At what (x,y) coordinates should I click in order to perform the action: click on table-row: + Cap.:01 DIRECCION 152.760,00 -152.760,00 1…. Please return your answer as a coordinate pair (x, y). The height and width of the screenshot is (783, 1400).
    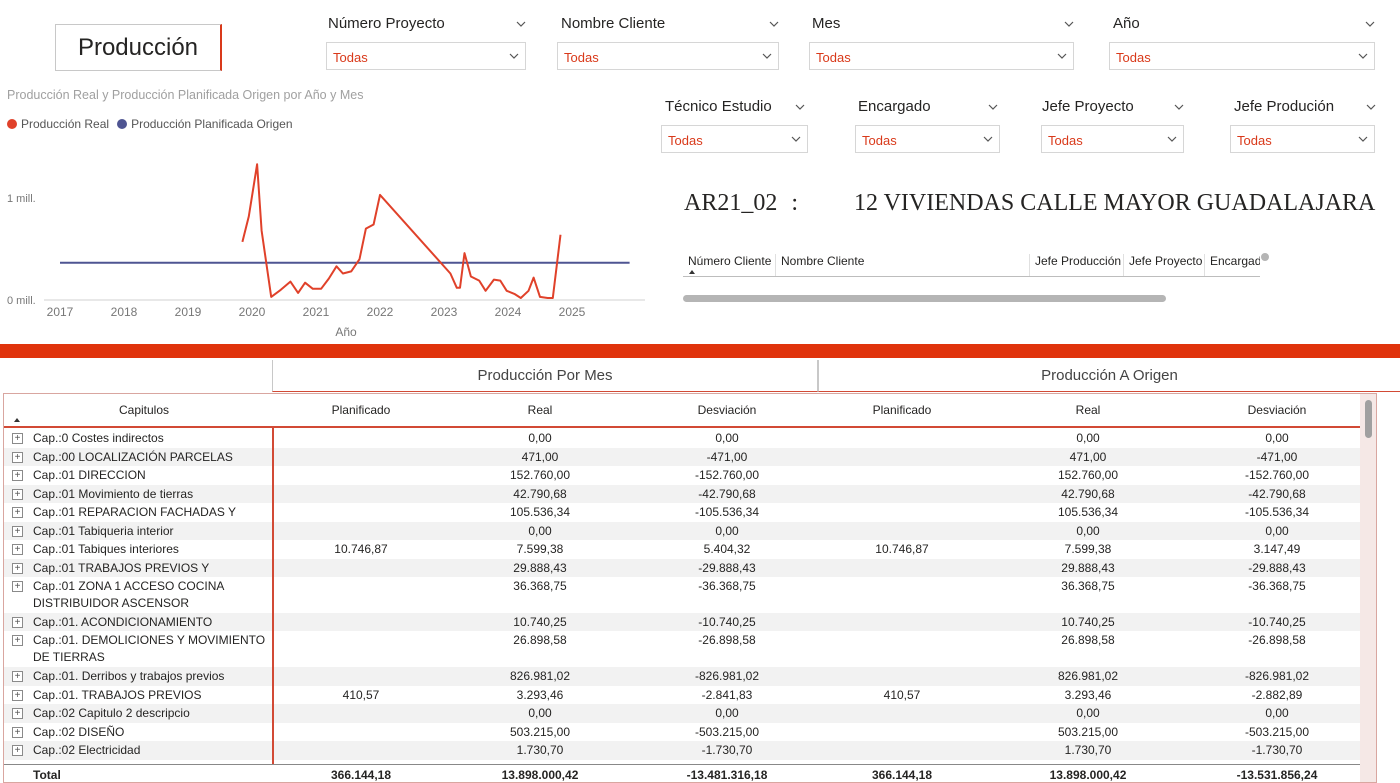
    Looking at the image, I should click on (682, 475).